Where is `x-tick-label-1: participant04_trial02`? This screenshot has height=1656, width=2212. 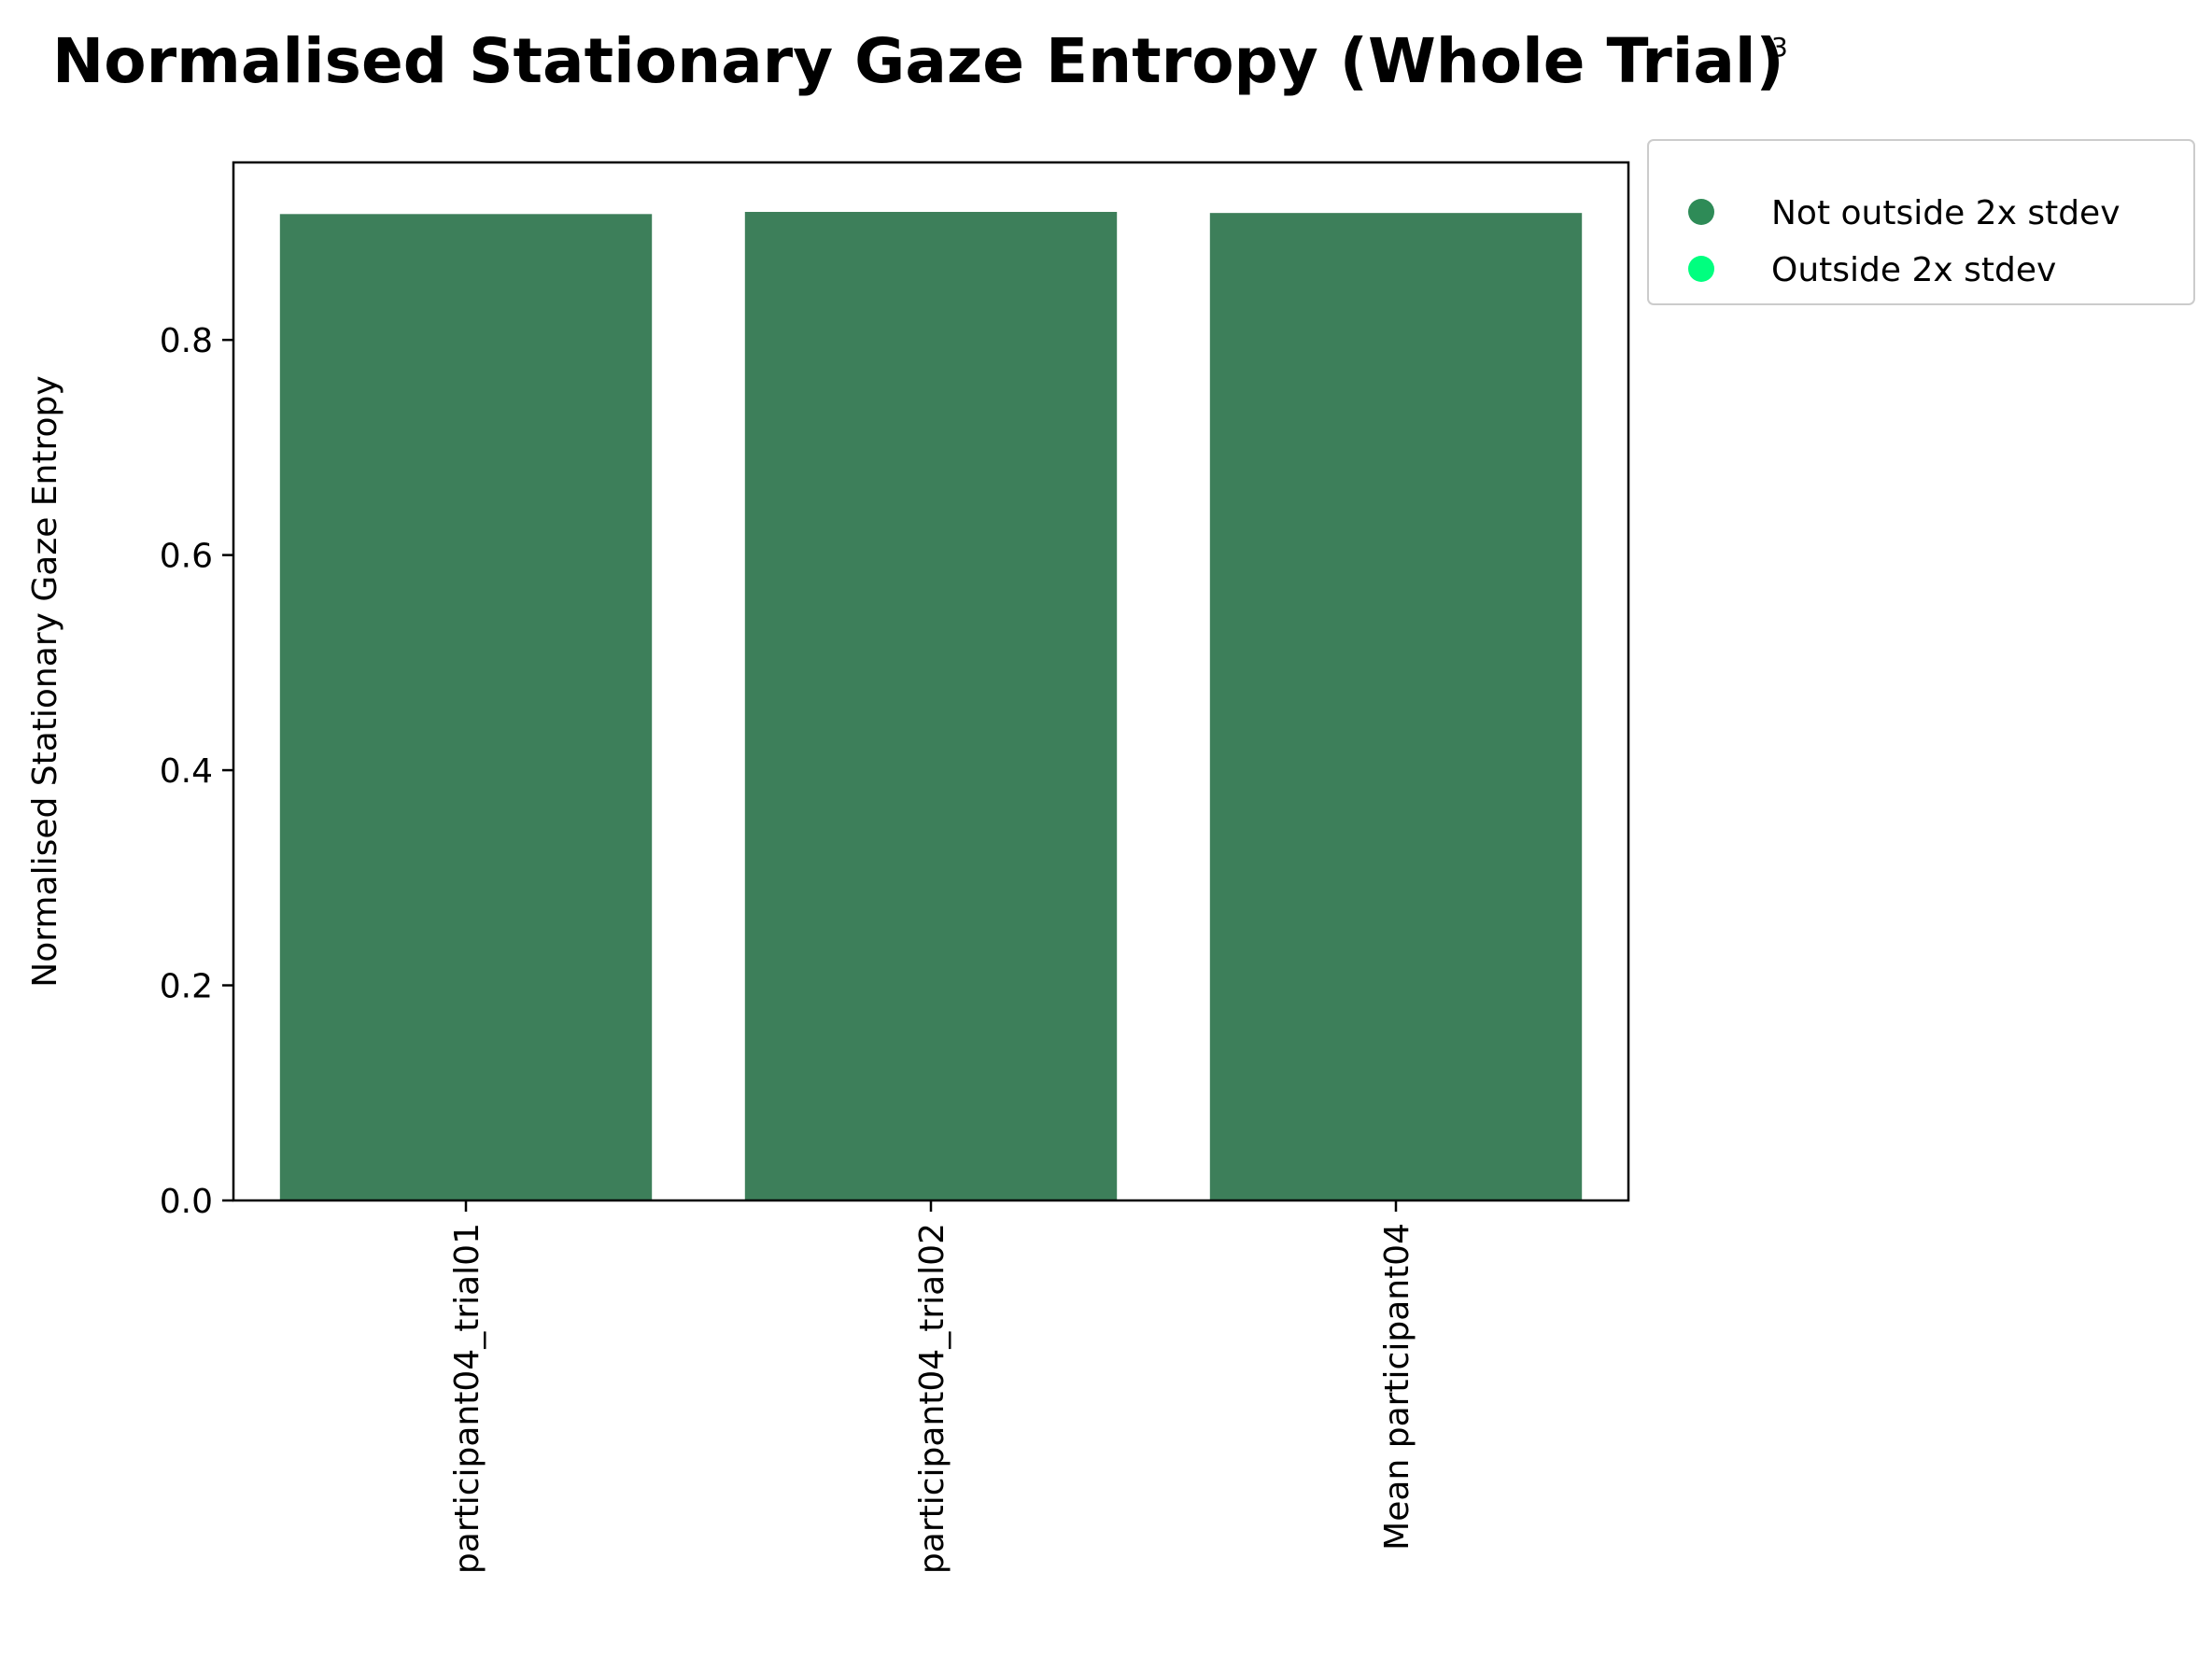 x-tick-label-1: participant04_trial02 is located at coordinates (932, 1399).